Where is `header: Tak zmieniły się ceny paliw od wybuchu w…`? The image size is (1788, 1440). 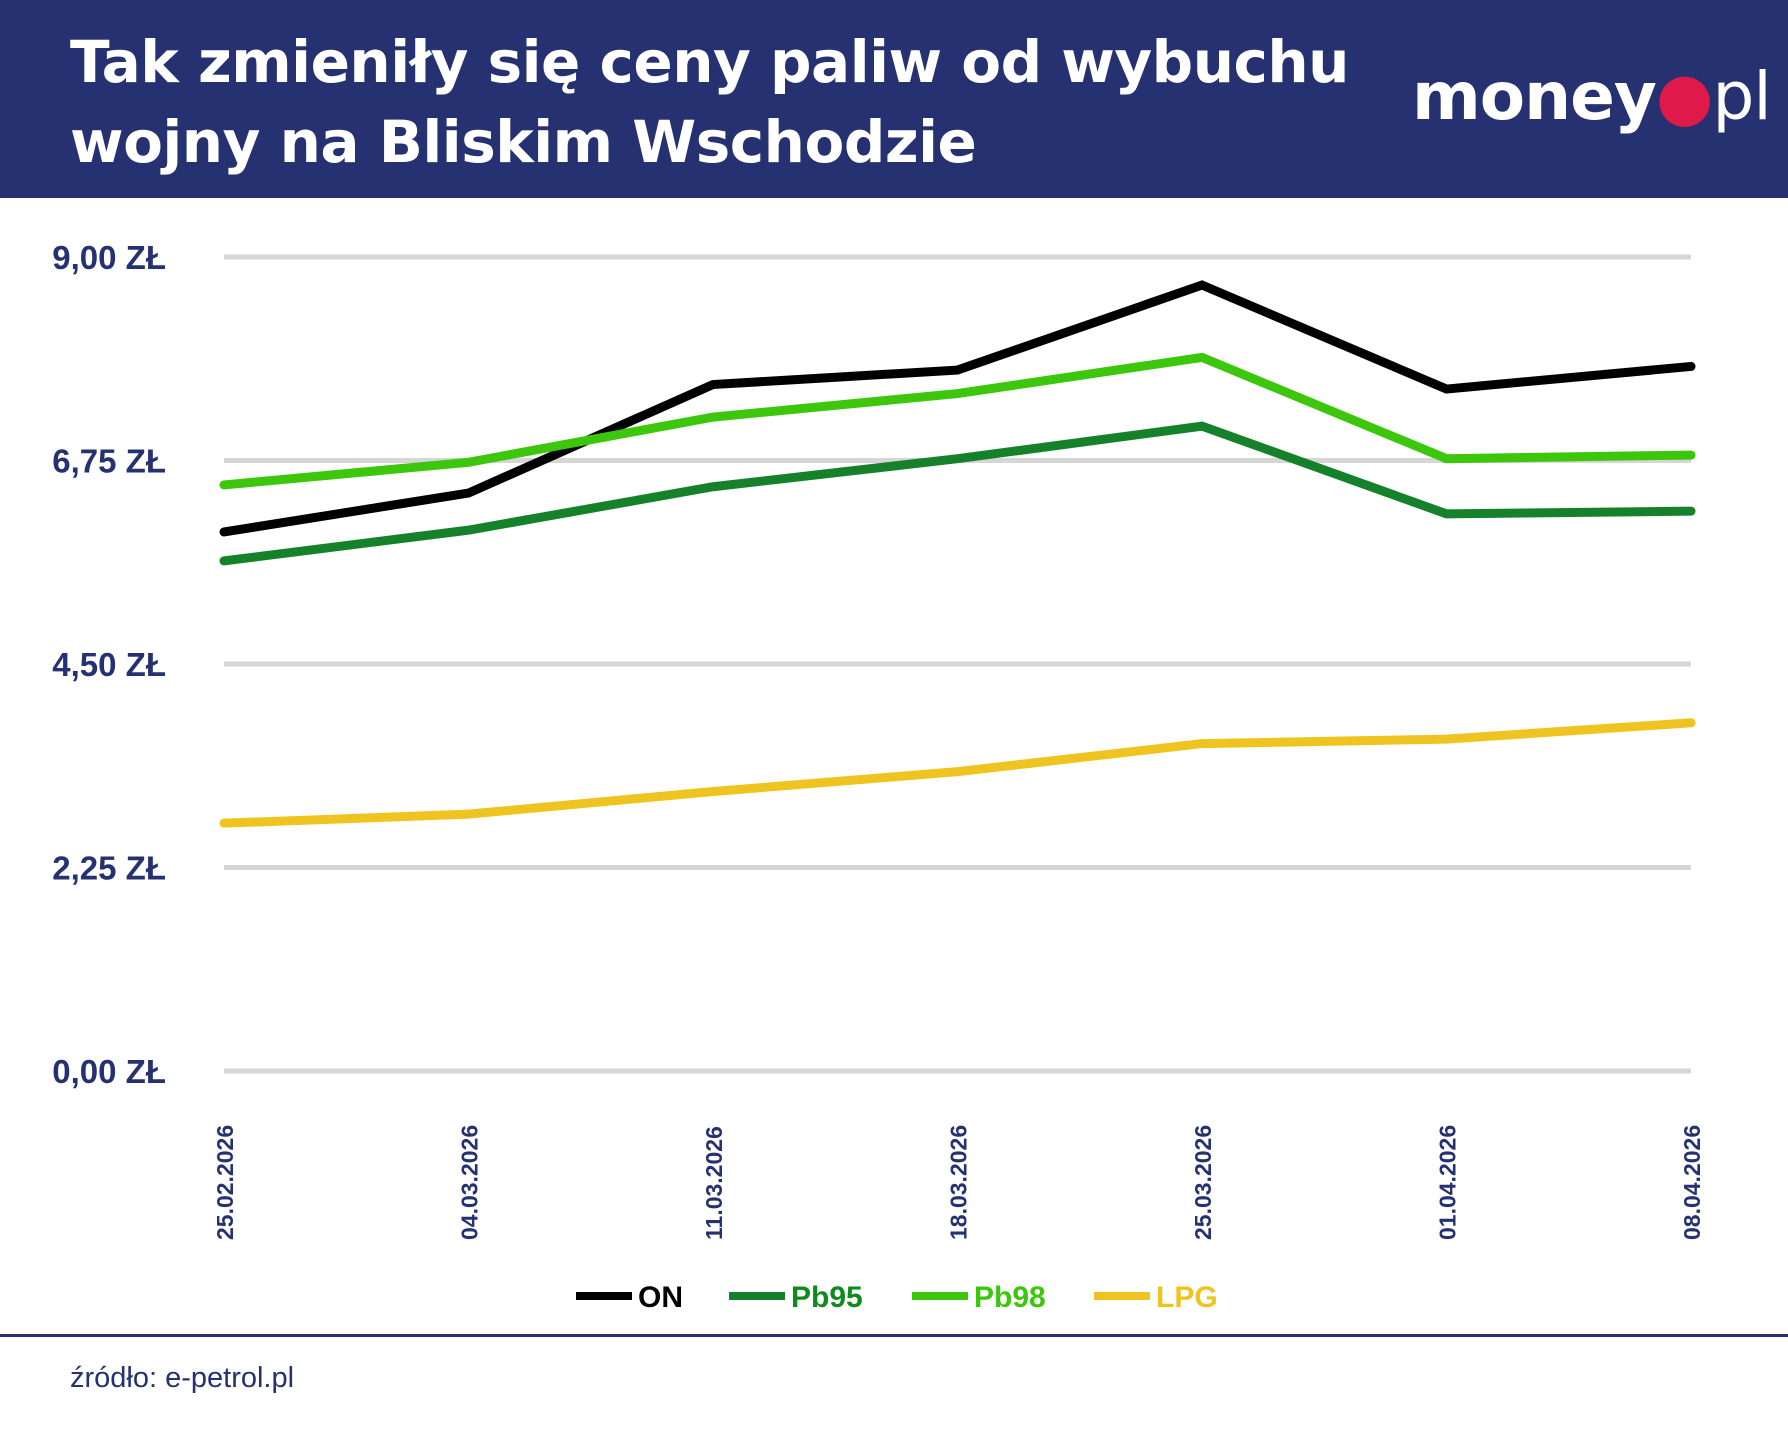
header: Tak zmieniły się ceny paliw od wybuchu w… is located at coordinates (894, 99).